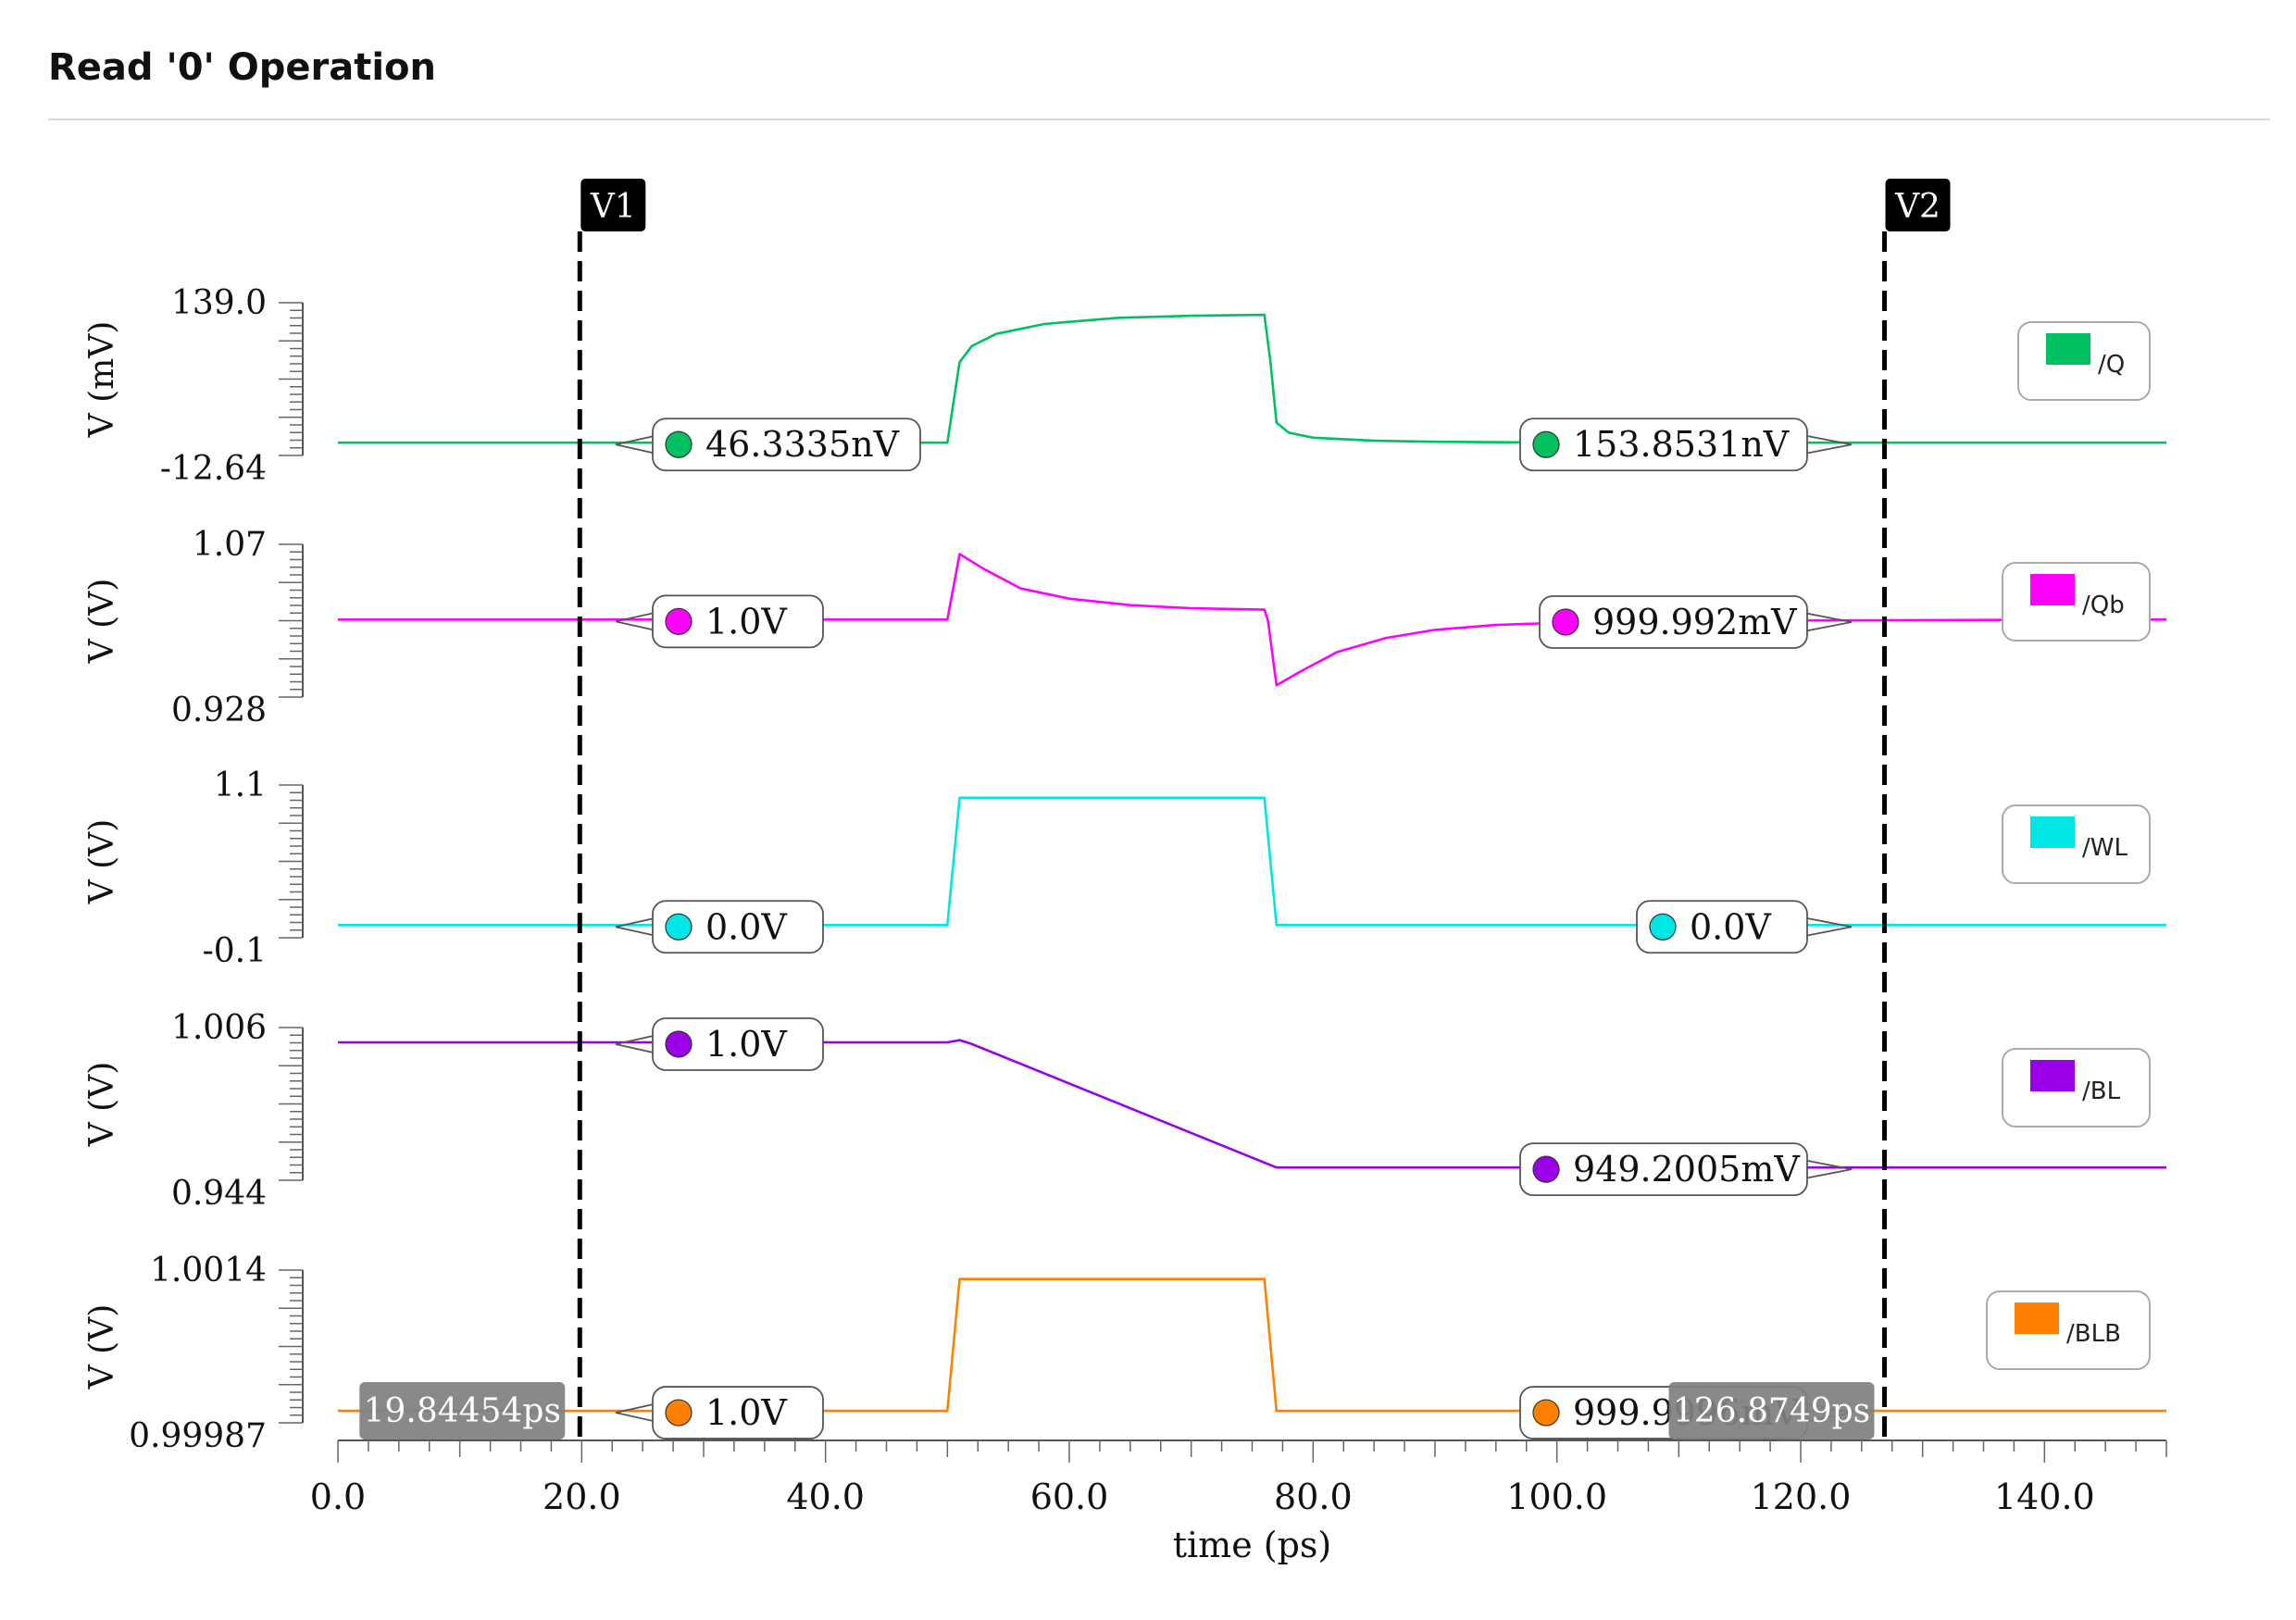 The height and width of the screenshot is (1620, 2296). Describe the element at coordinates (208, 1271) in the screenshot. I see `y-max-label: 1.0014` at that location.